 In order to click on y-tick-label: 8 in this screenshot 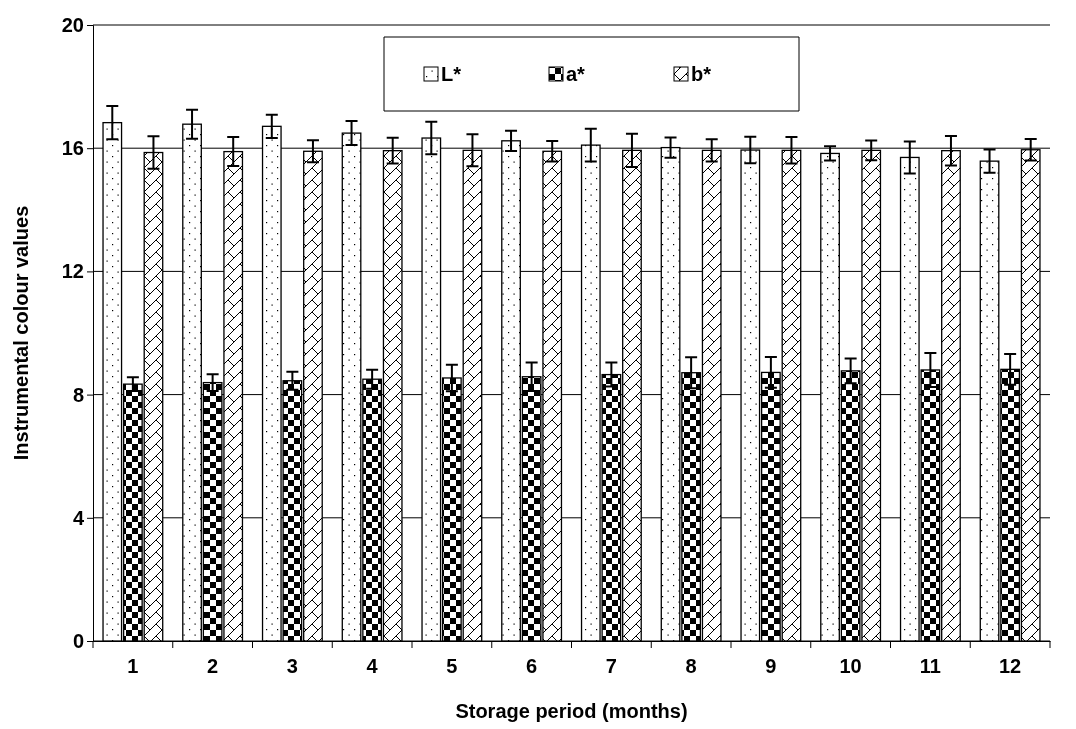, I will do `click(78, 394)`.